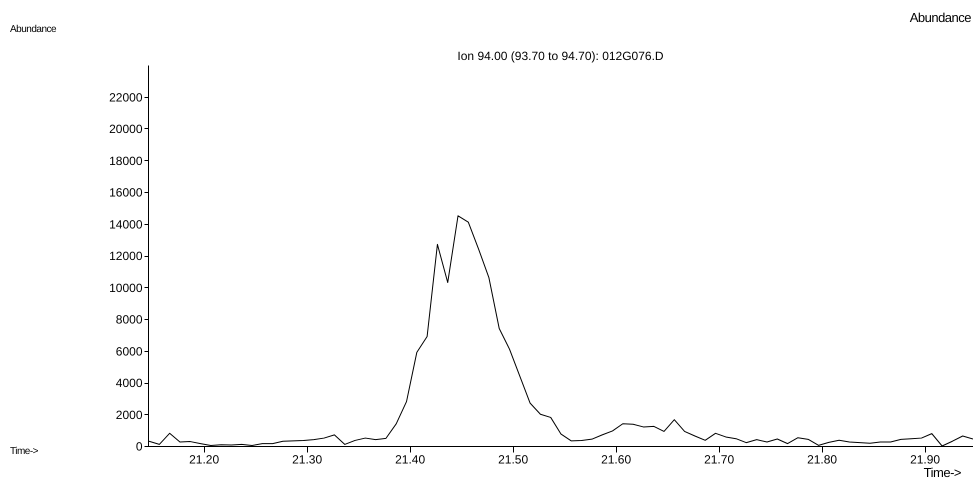 The width and height of the screenshot is (973, 492). I want to click on x-tick-label: 21.40, so click(410, 459).